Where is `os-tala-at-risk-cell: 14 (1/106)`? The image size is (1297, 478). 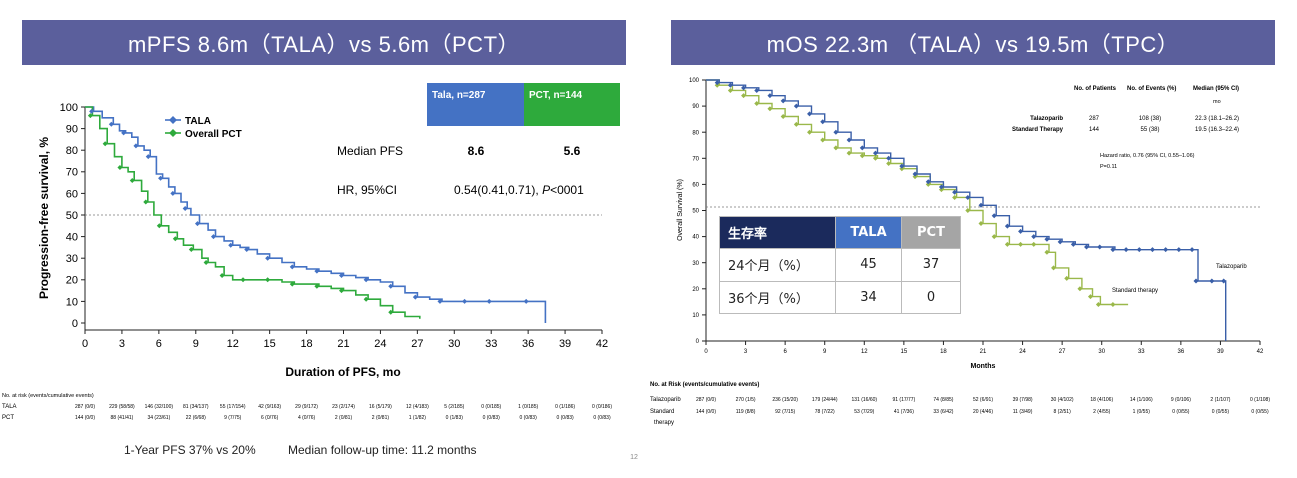
os-tala-at-risk-cell: 14 (1/106) is located at coordinates (1141, 400).